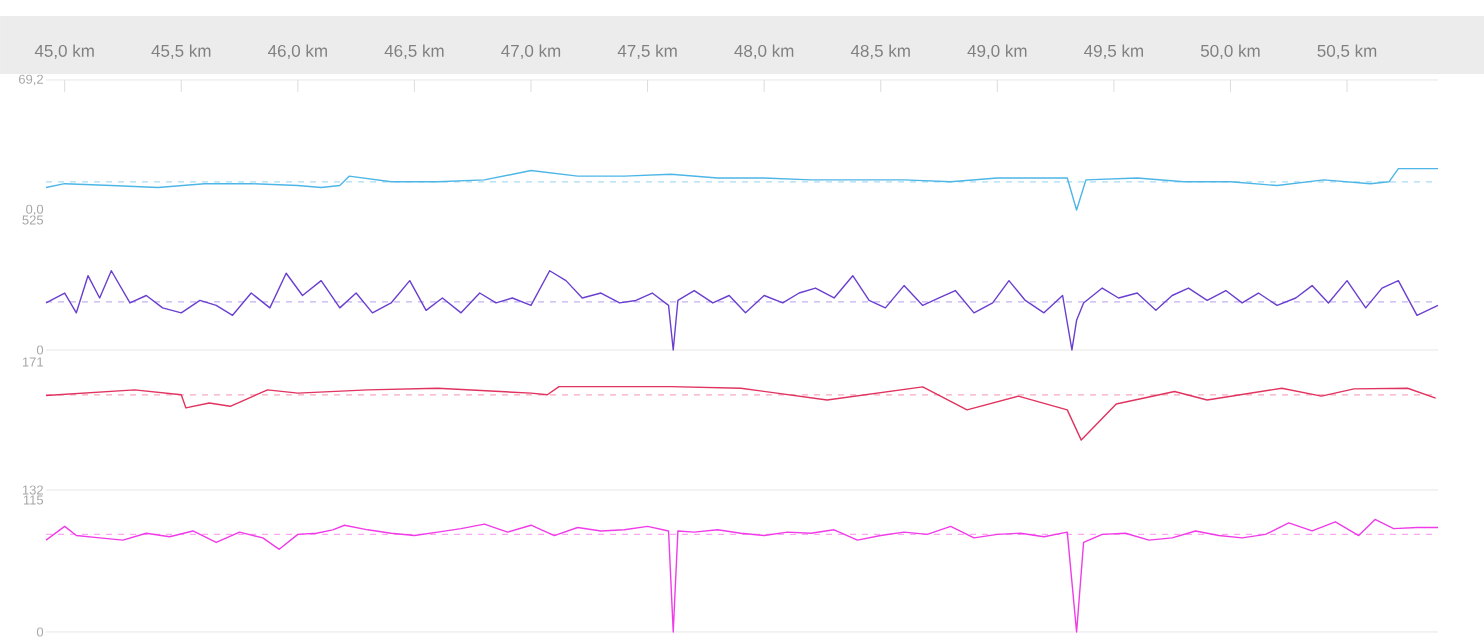  What do you see at coordinates (414, 51) in the screenshot?
I see `x-tick-label: 46,5 km` at bounding box center [414, 51].